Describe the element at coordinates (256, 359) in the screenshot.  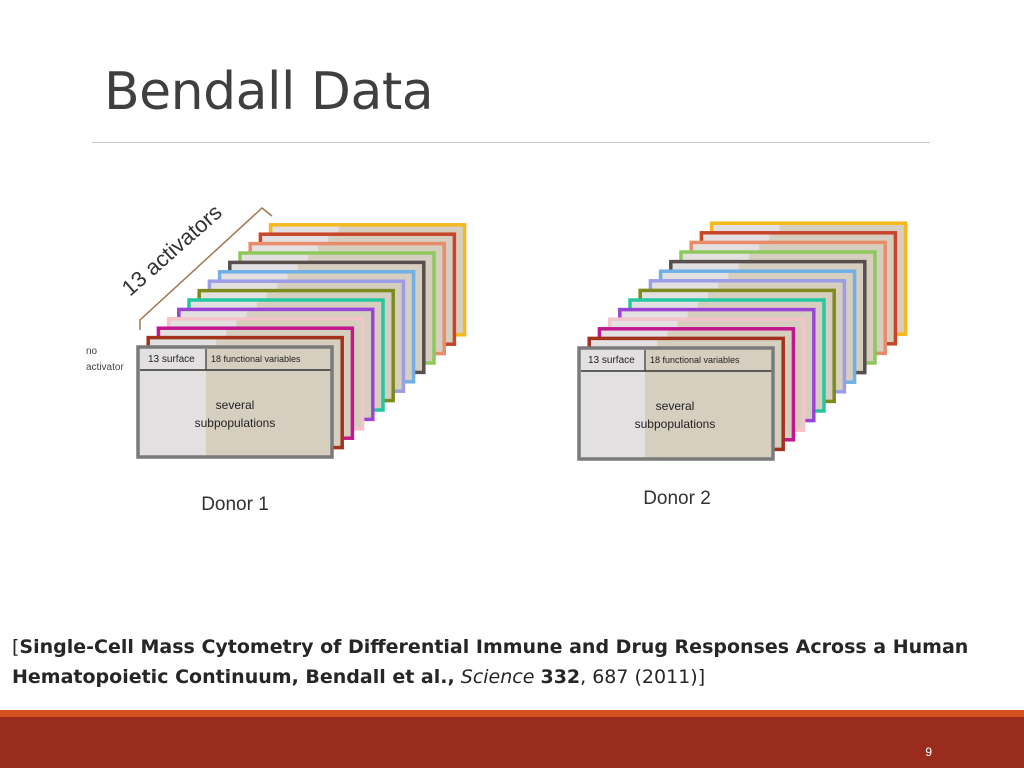
I see `donor1-functional-label: 18 functional variables` at that location.